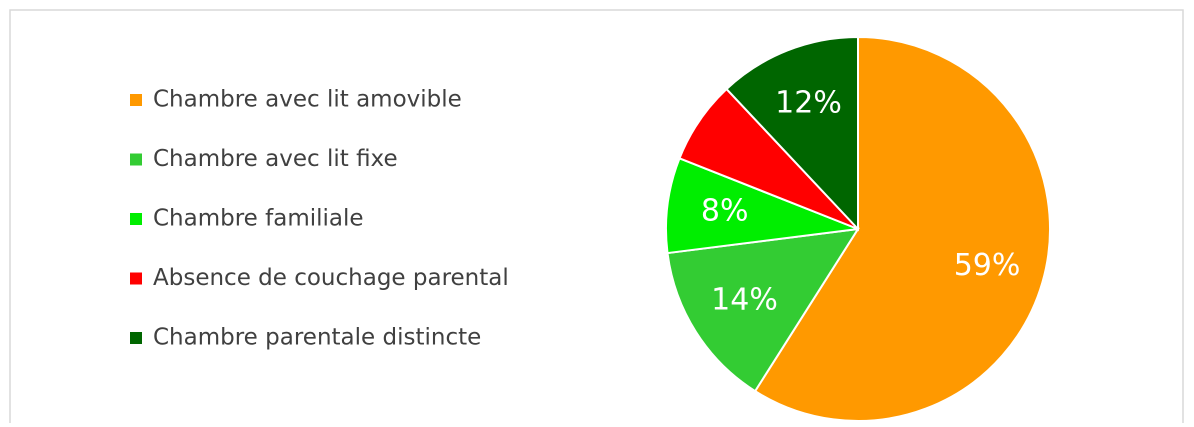 The image size is (1194, 427). What do you see at coordinates (258, 219) in the screenshot?
I see `legend-label: Chambre familiale` at bounding box center [258, 219].